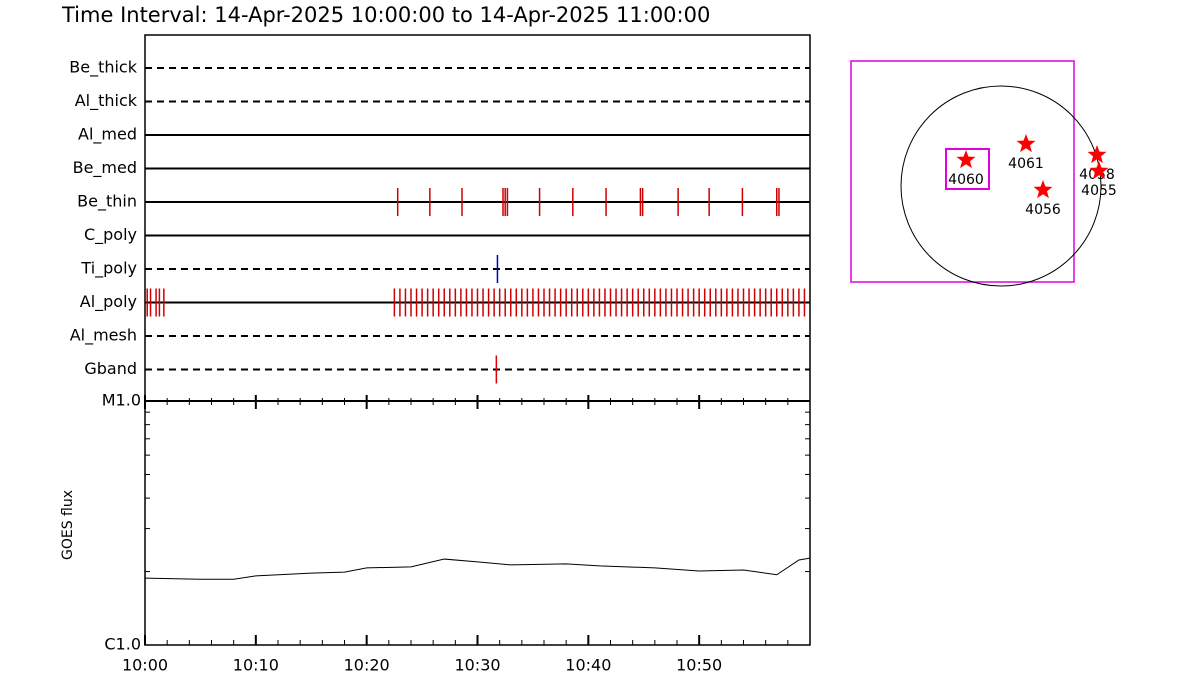 Image resolution: width=1200 pixels, height=700 pixels. I want to click on region-label: 4055, so click(1099, 191).